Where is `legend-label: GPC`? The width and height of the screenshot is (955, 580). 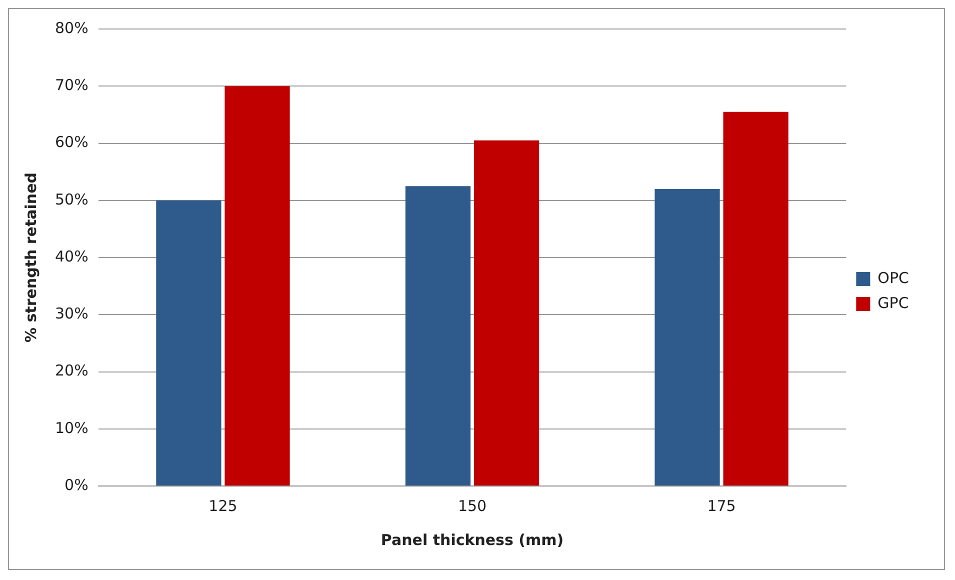
legend-label: GPC is located at coordinates (893, 303).